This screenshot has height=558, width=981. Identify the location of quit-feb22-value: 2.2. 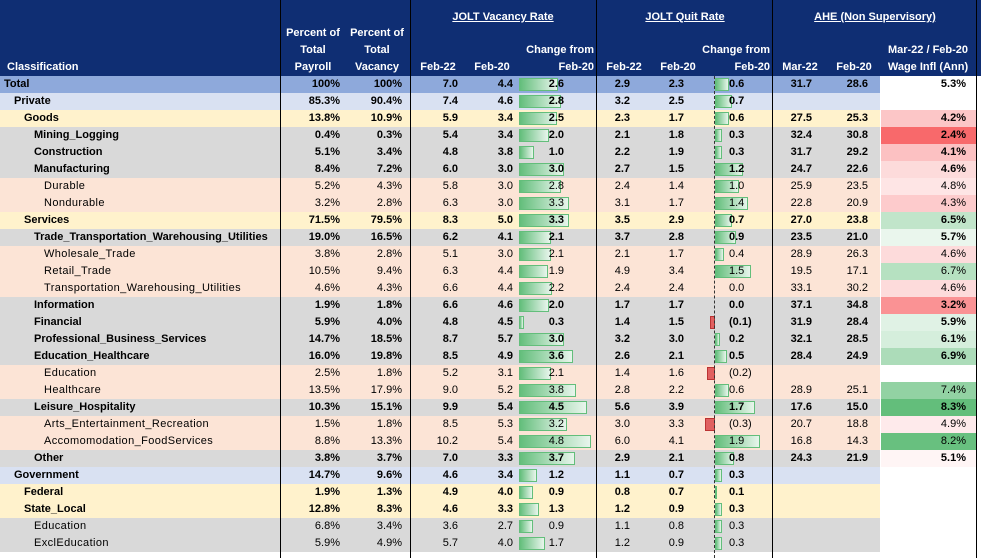
(622, 152).